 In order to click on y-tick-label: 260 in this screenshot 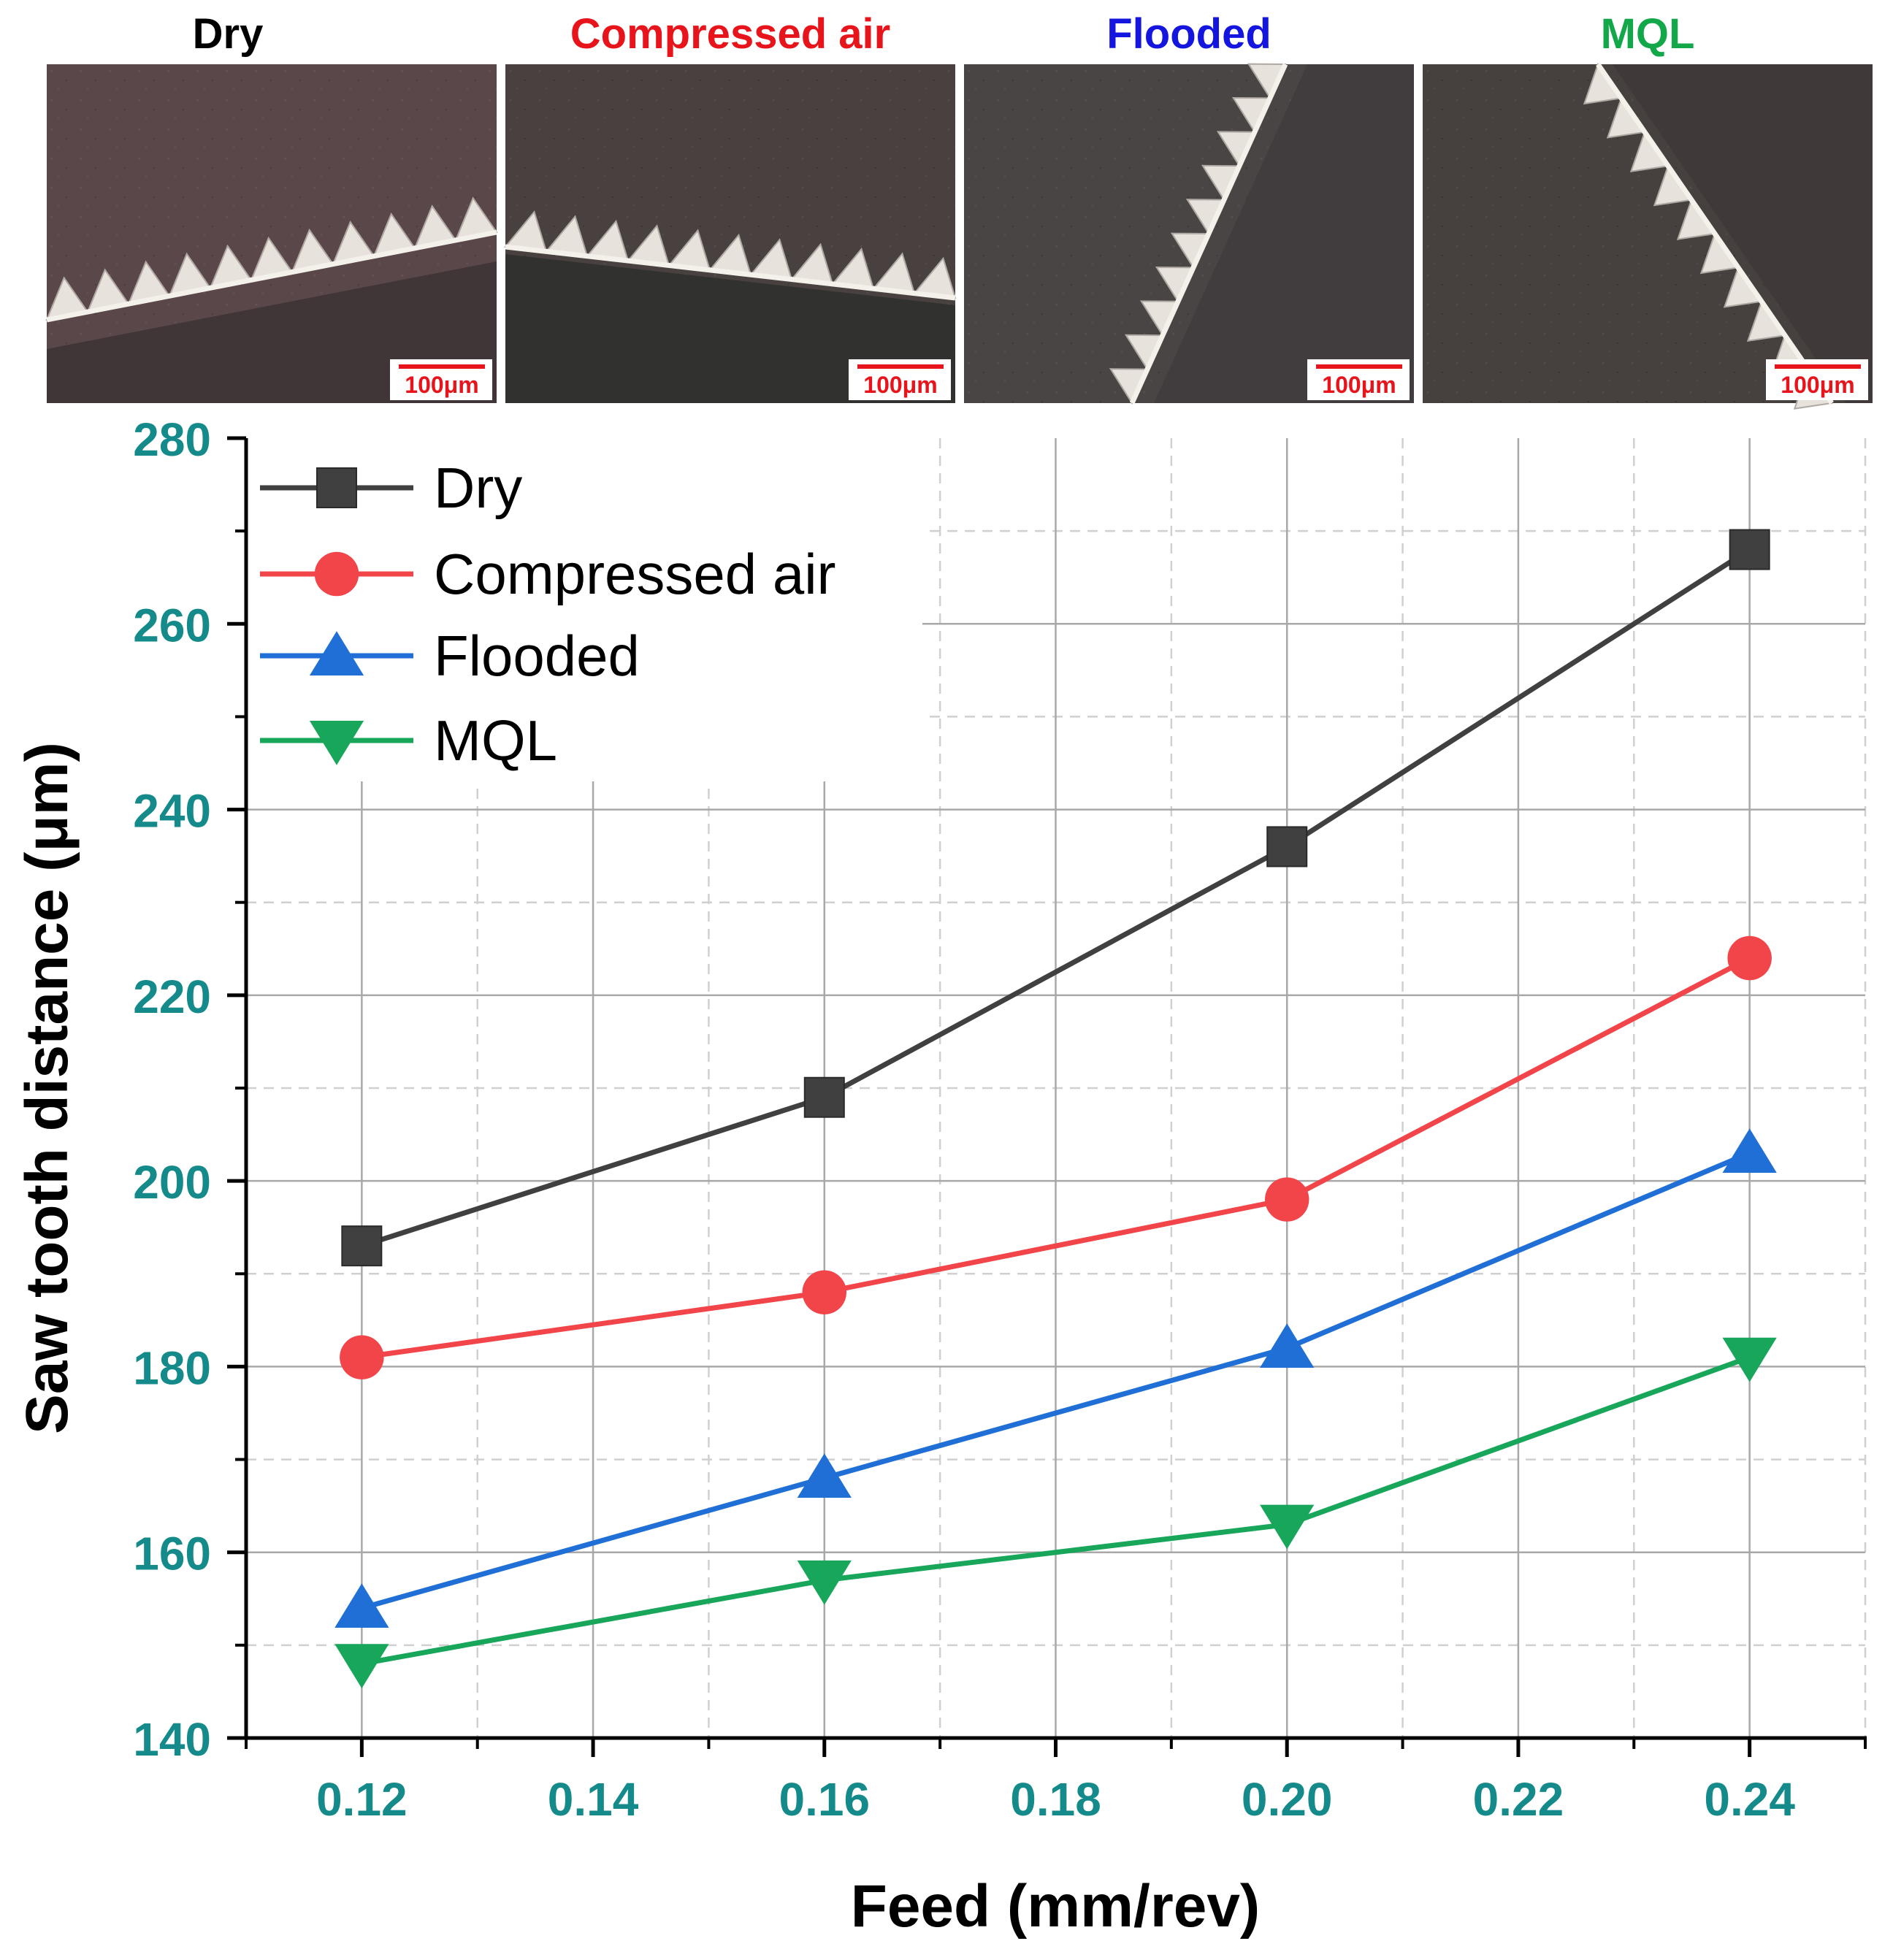, I will do `click(172, 625)`.